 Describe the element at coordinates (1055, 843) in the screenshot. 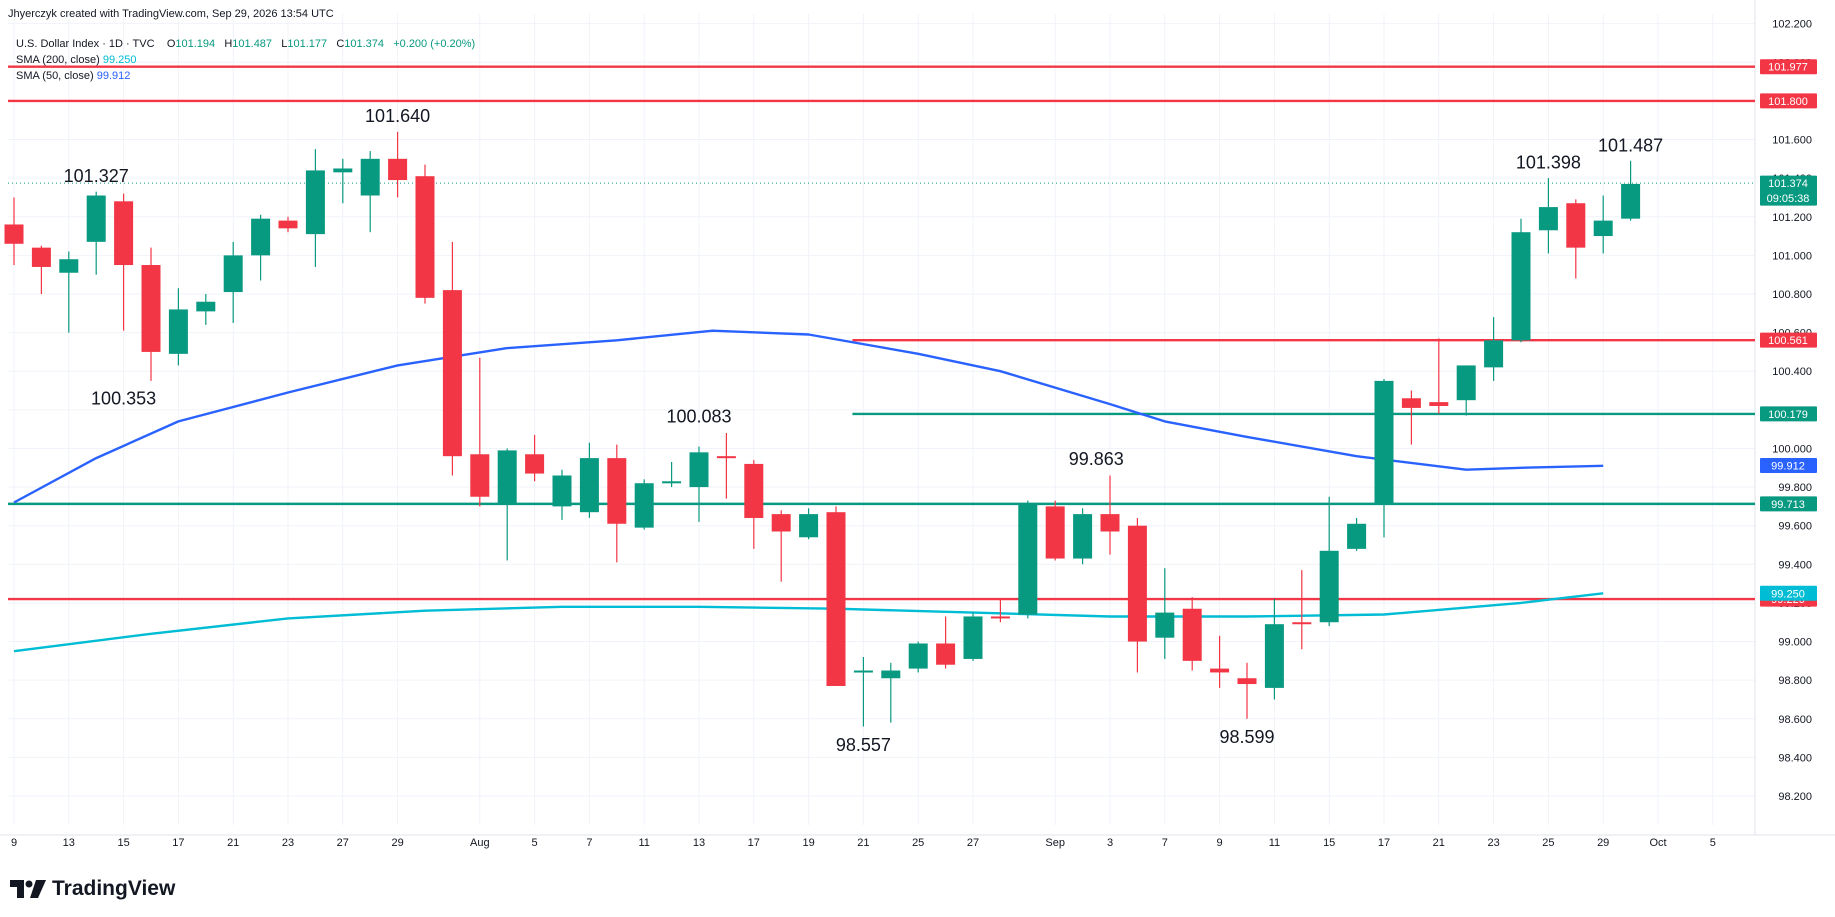

I see `x-tick-label: Sep` at that location.